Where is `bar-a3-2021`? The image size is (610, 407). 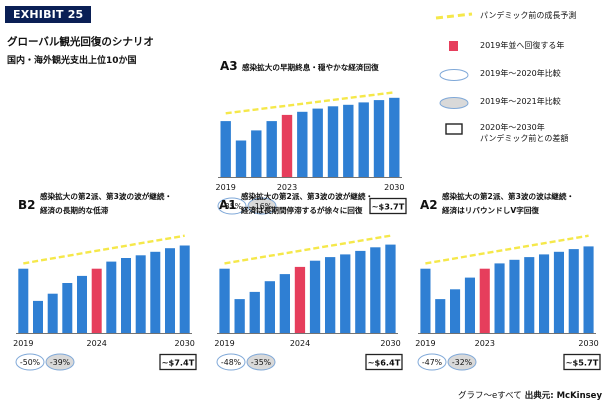
bar-a3-2021 is located at coordinates (256, 153).